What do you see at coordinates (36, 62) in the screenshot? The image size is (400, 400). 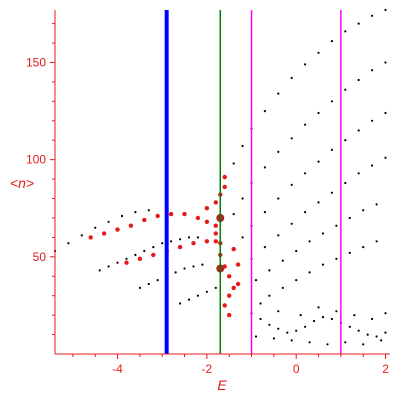 I see `y-tick-label: 150` at bounding box center [36, 62].